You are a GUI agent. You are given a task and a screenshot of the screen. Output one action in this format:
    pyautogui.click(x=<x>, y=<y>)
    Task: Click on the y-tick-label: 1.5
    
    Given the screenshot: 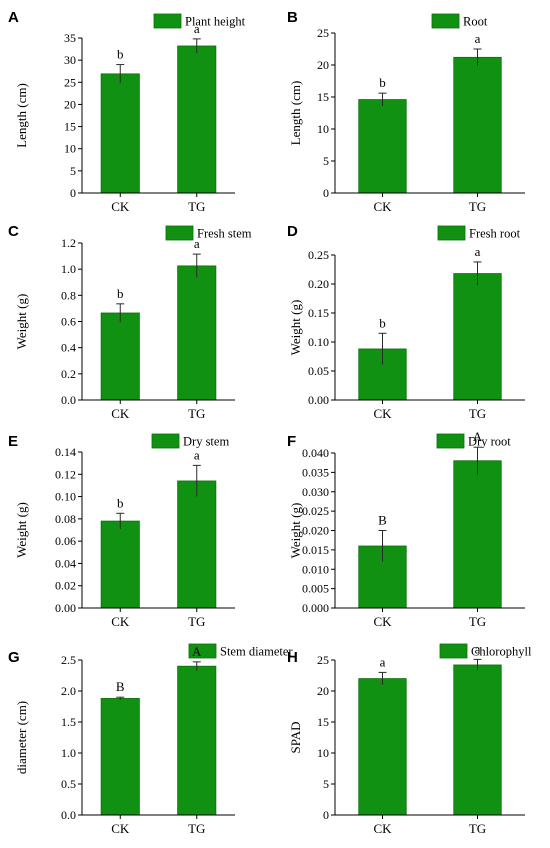 What is the action you would take?
    pyautogui.click(x=68, y=722)
    